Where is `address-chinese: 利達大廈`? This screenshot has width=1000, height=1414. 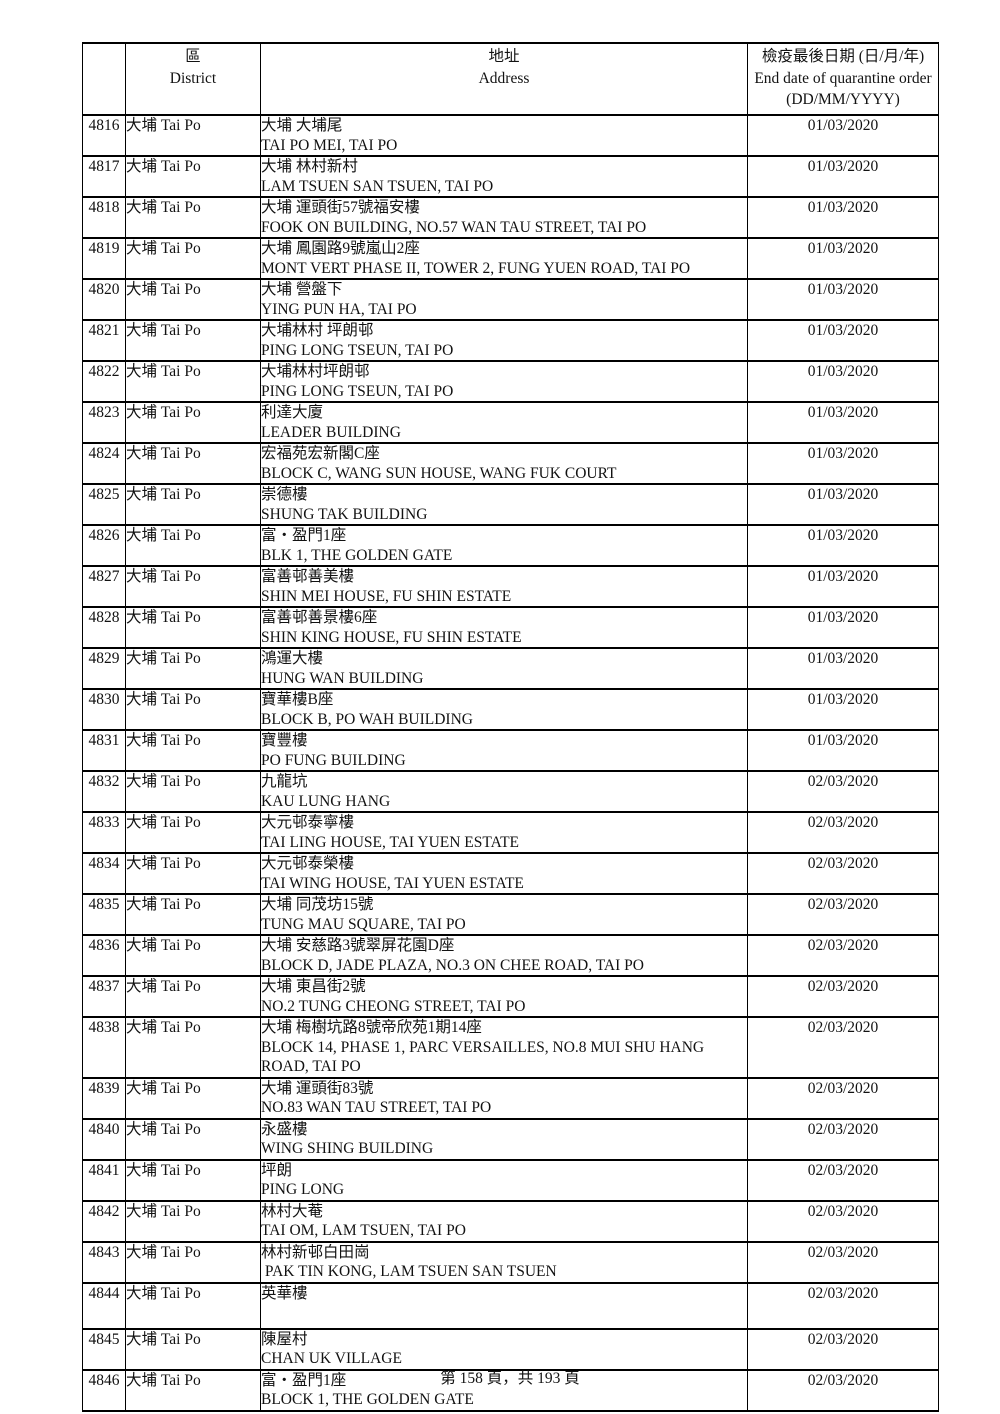 address-chinese: 利達大廈 is located at coordinates (292, 412).